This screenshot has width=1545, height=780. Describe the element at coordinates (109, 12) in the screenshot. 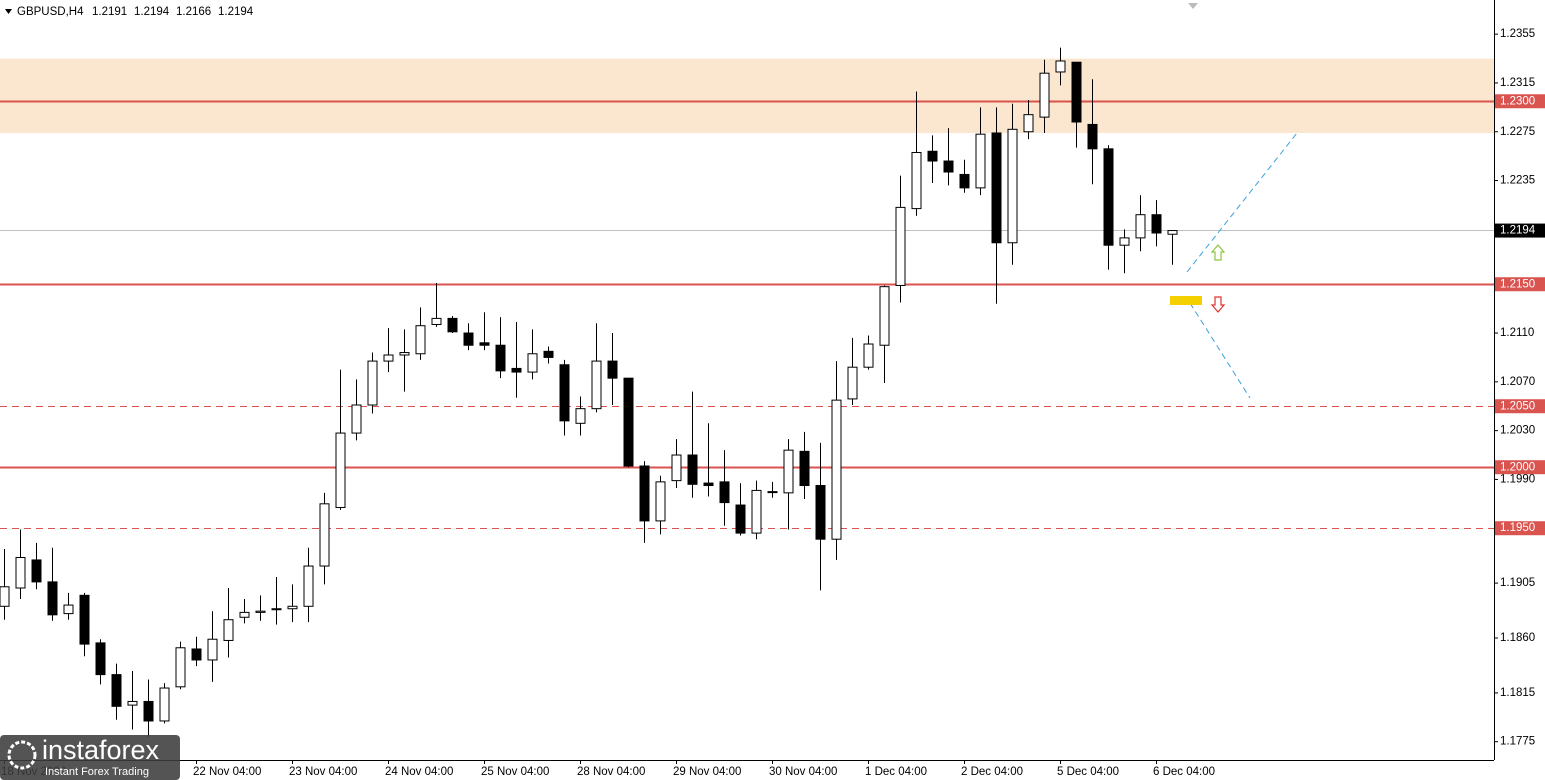

I see `header-open: 1.2191` at that location.